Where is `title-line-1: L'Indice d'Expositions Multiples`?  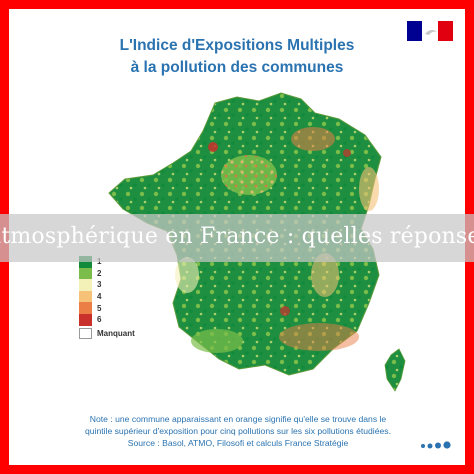
title-line-1: L'Indice d'Expositions Multiples is located at coordinates (237, 45).